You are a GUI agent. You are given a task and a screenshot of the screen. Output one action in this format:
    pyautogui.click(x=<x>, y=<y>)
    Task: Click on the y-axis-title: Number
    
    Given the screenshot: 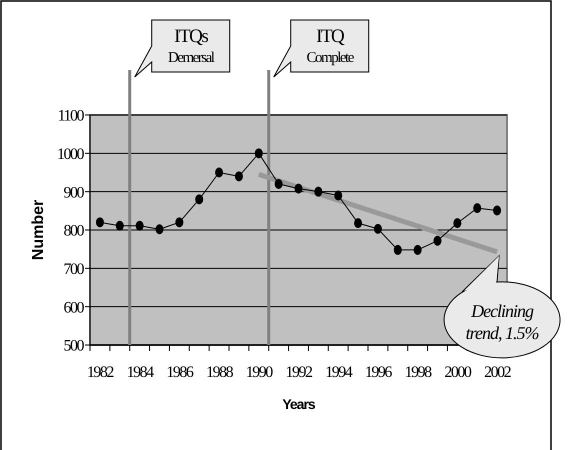 What is the action you would take?
    pyautogui.click(x=38, y=230)
    